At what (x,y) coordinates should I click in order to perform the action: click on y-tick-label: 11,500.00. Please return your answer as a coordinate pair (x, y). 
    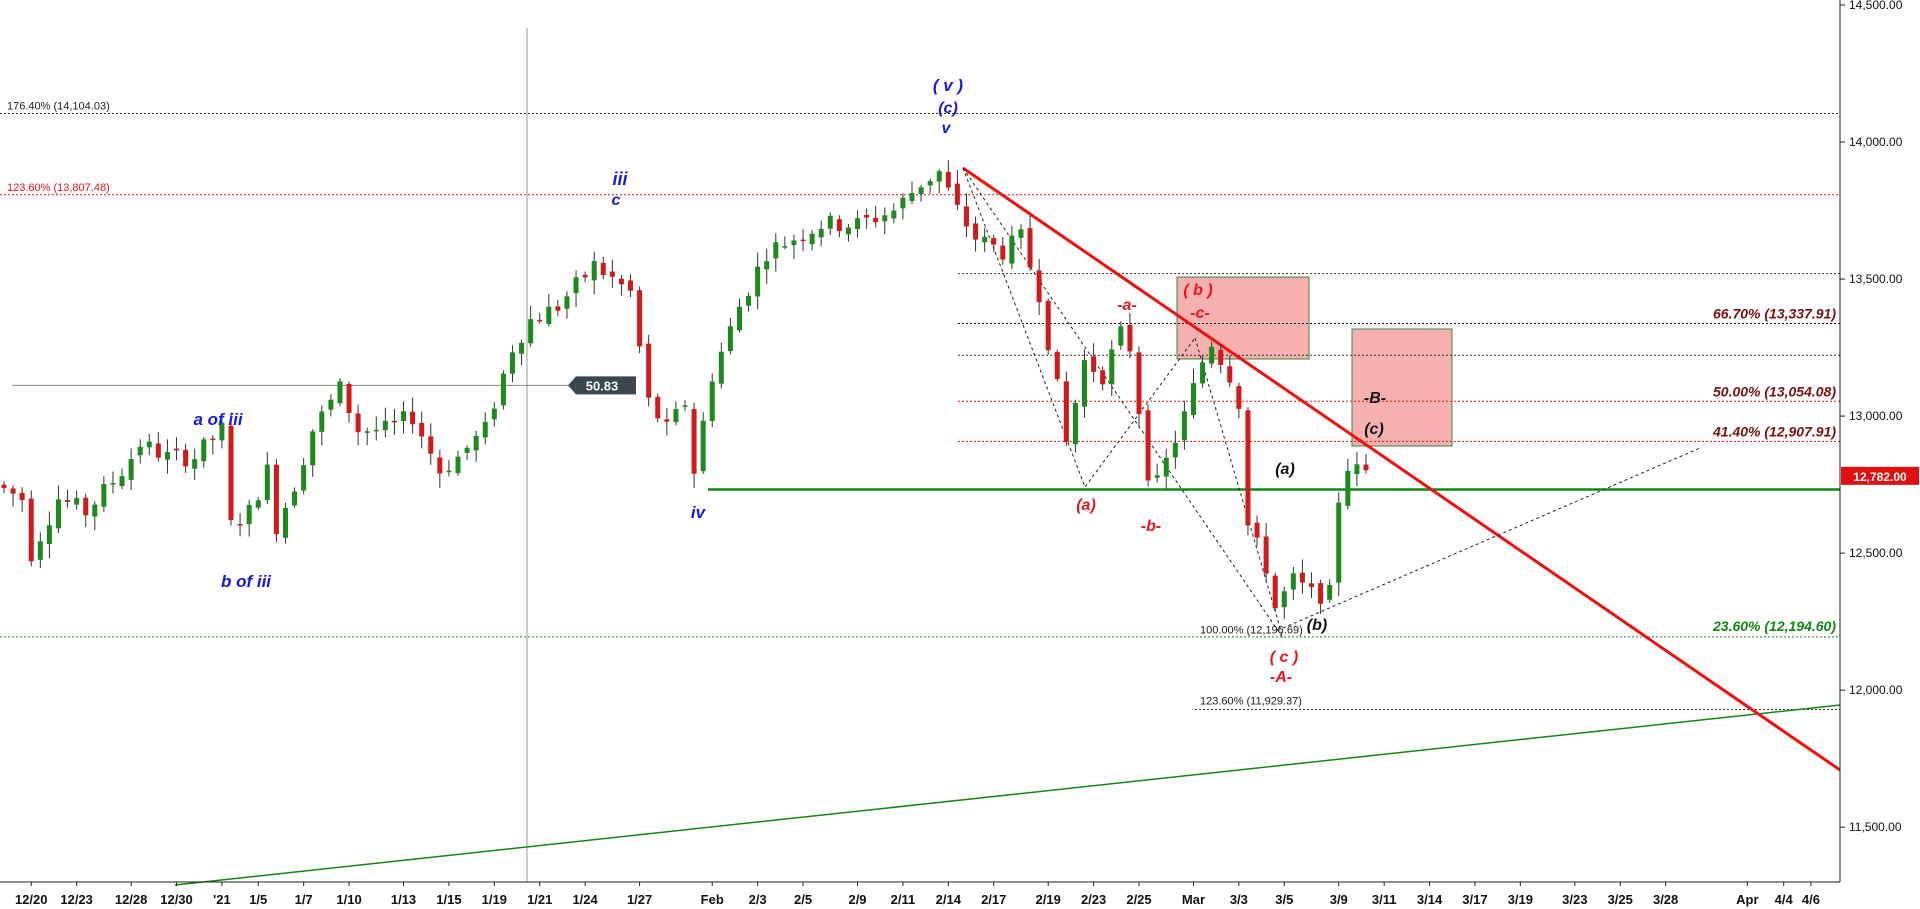
    Looking at the image, I should click on (1875, 827).